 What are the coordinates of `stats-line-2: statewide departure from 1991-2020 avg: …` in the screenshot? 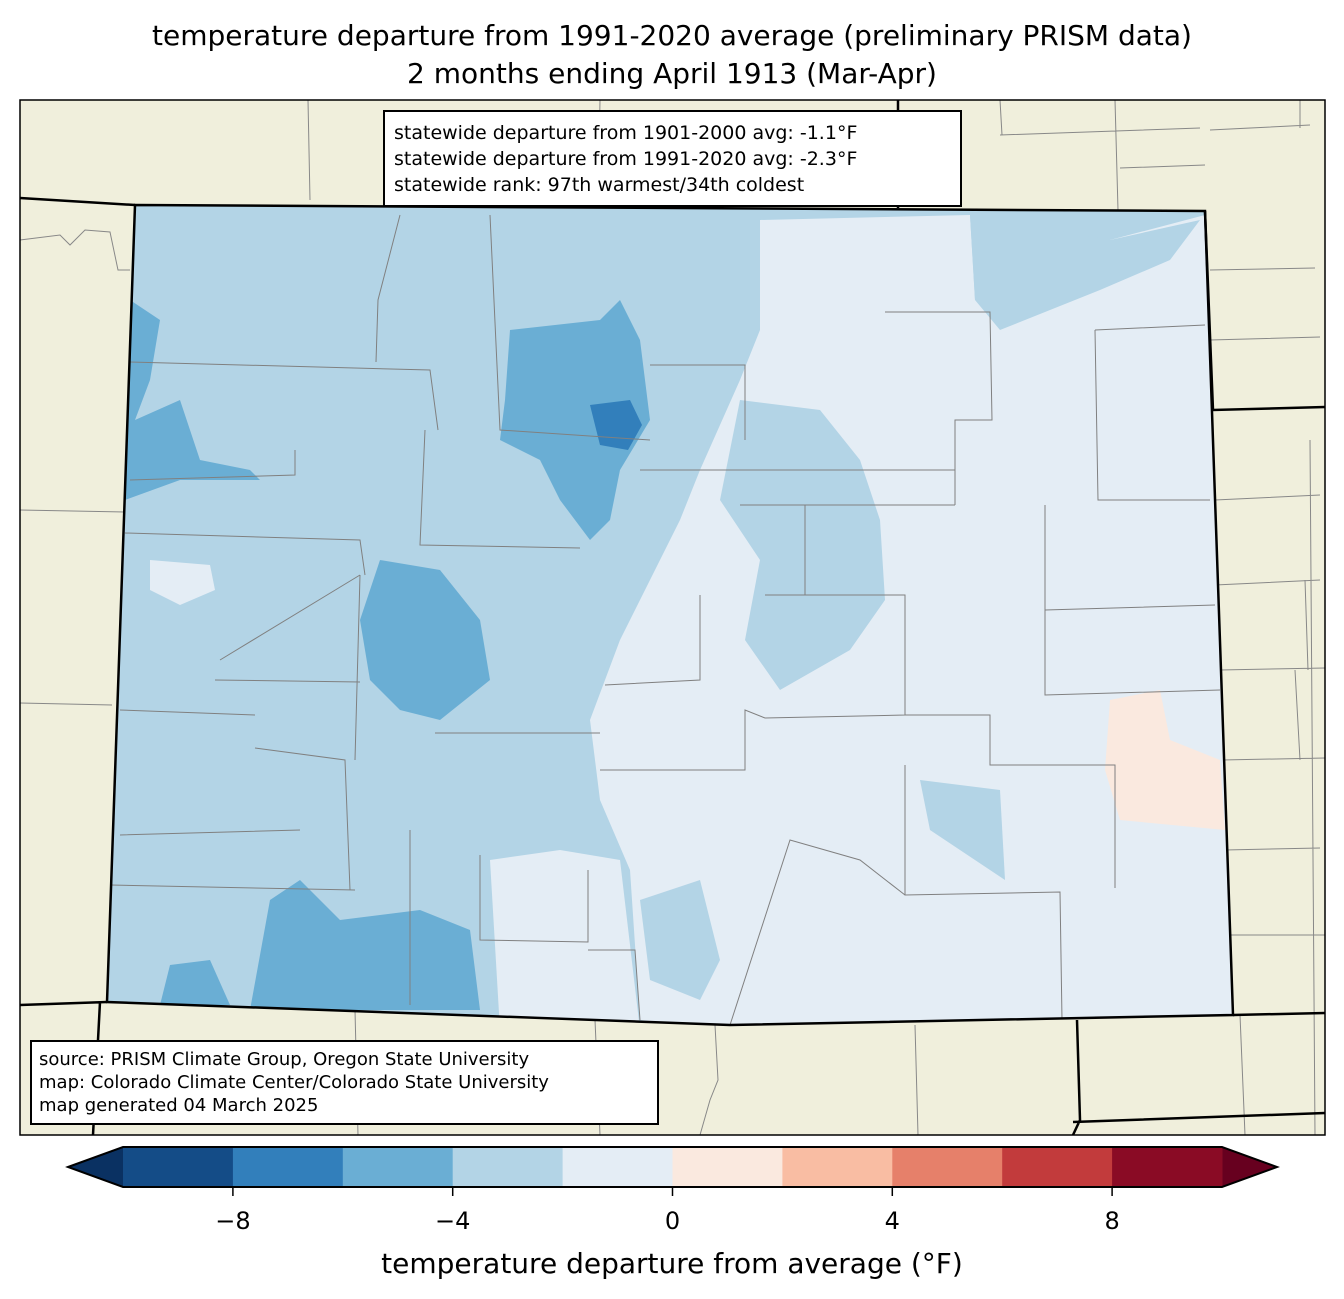 It's located at (625, 159).